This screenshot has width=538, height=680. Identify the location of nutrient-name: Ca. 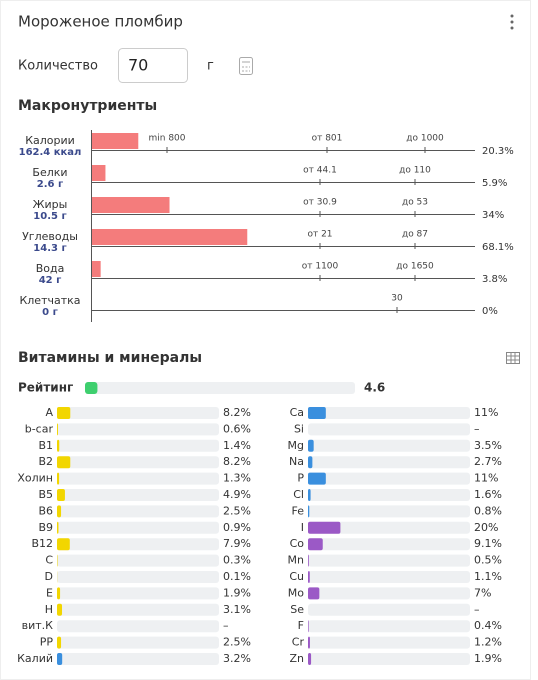
(297, 412).